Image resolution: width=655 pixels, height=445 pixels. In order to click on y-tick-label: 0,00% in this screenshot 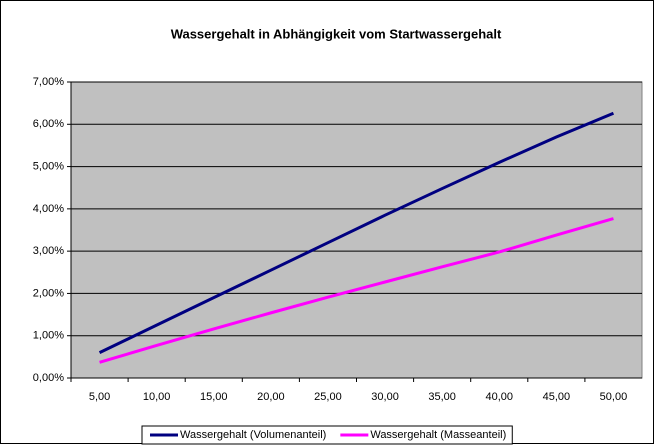, I will do `click(48, 378)`.